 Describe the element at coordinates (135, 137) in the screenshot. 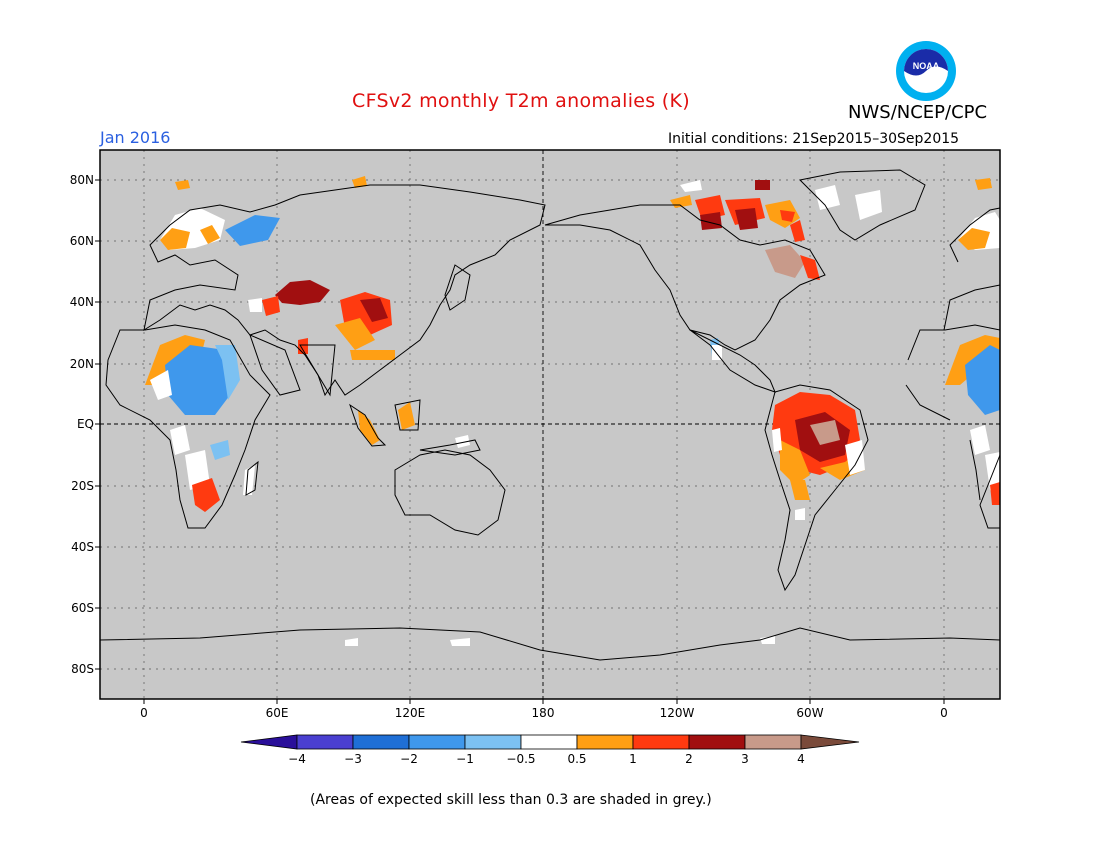

I see `valid-month: Jan 2016` at that location.